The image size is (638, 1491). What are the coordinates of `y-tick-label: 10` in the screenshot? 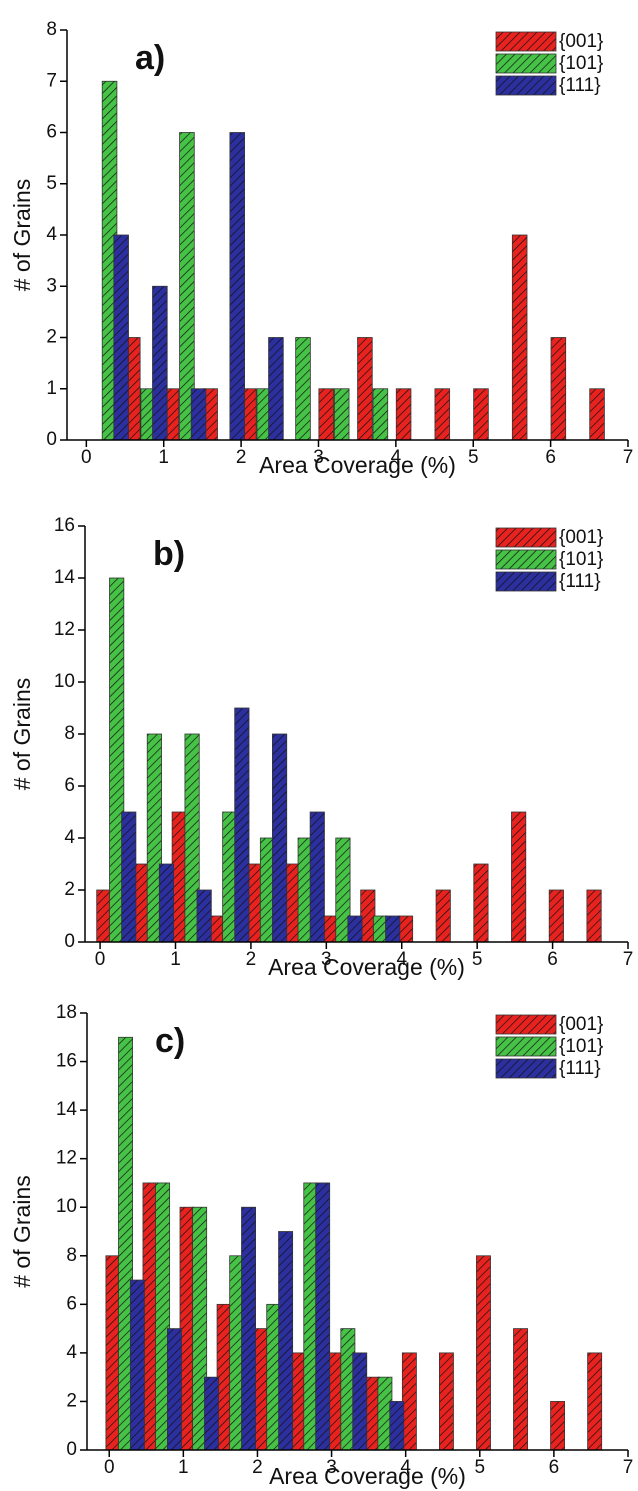 It's located at (64, 681).